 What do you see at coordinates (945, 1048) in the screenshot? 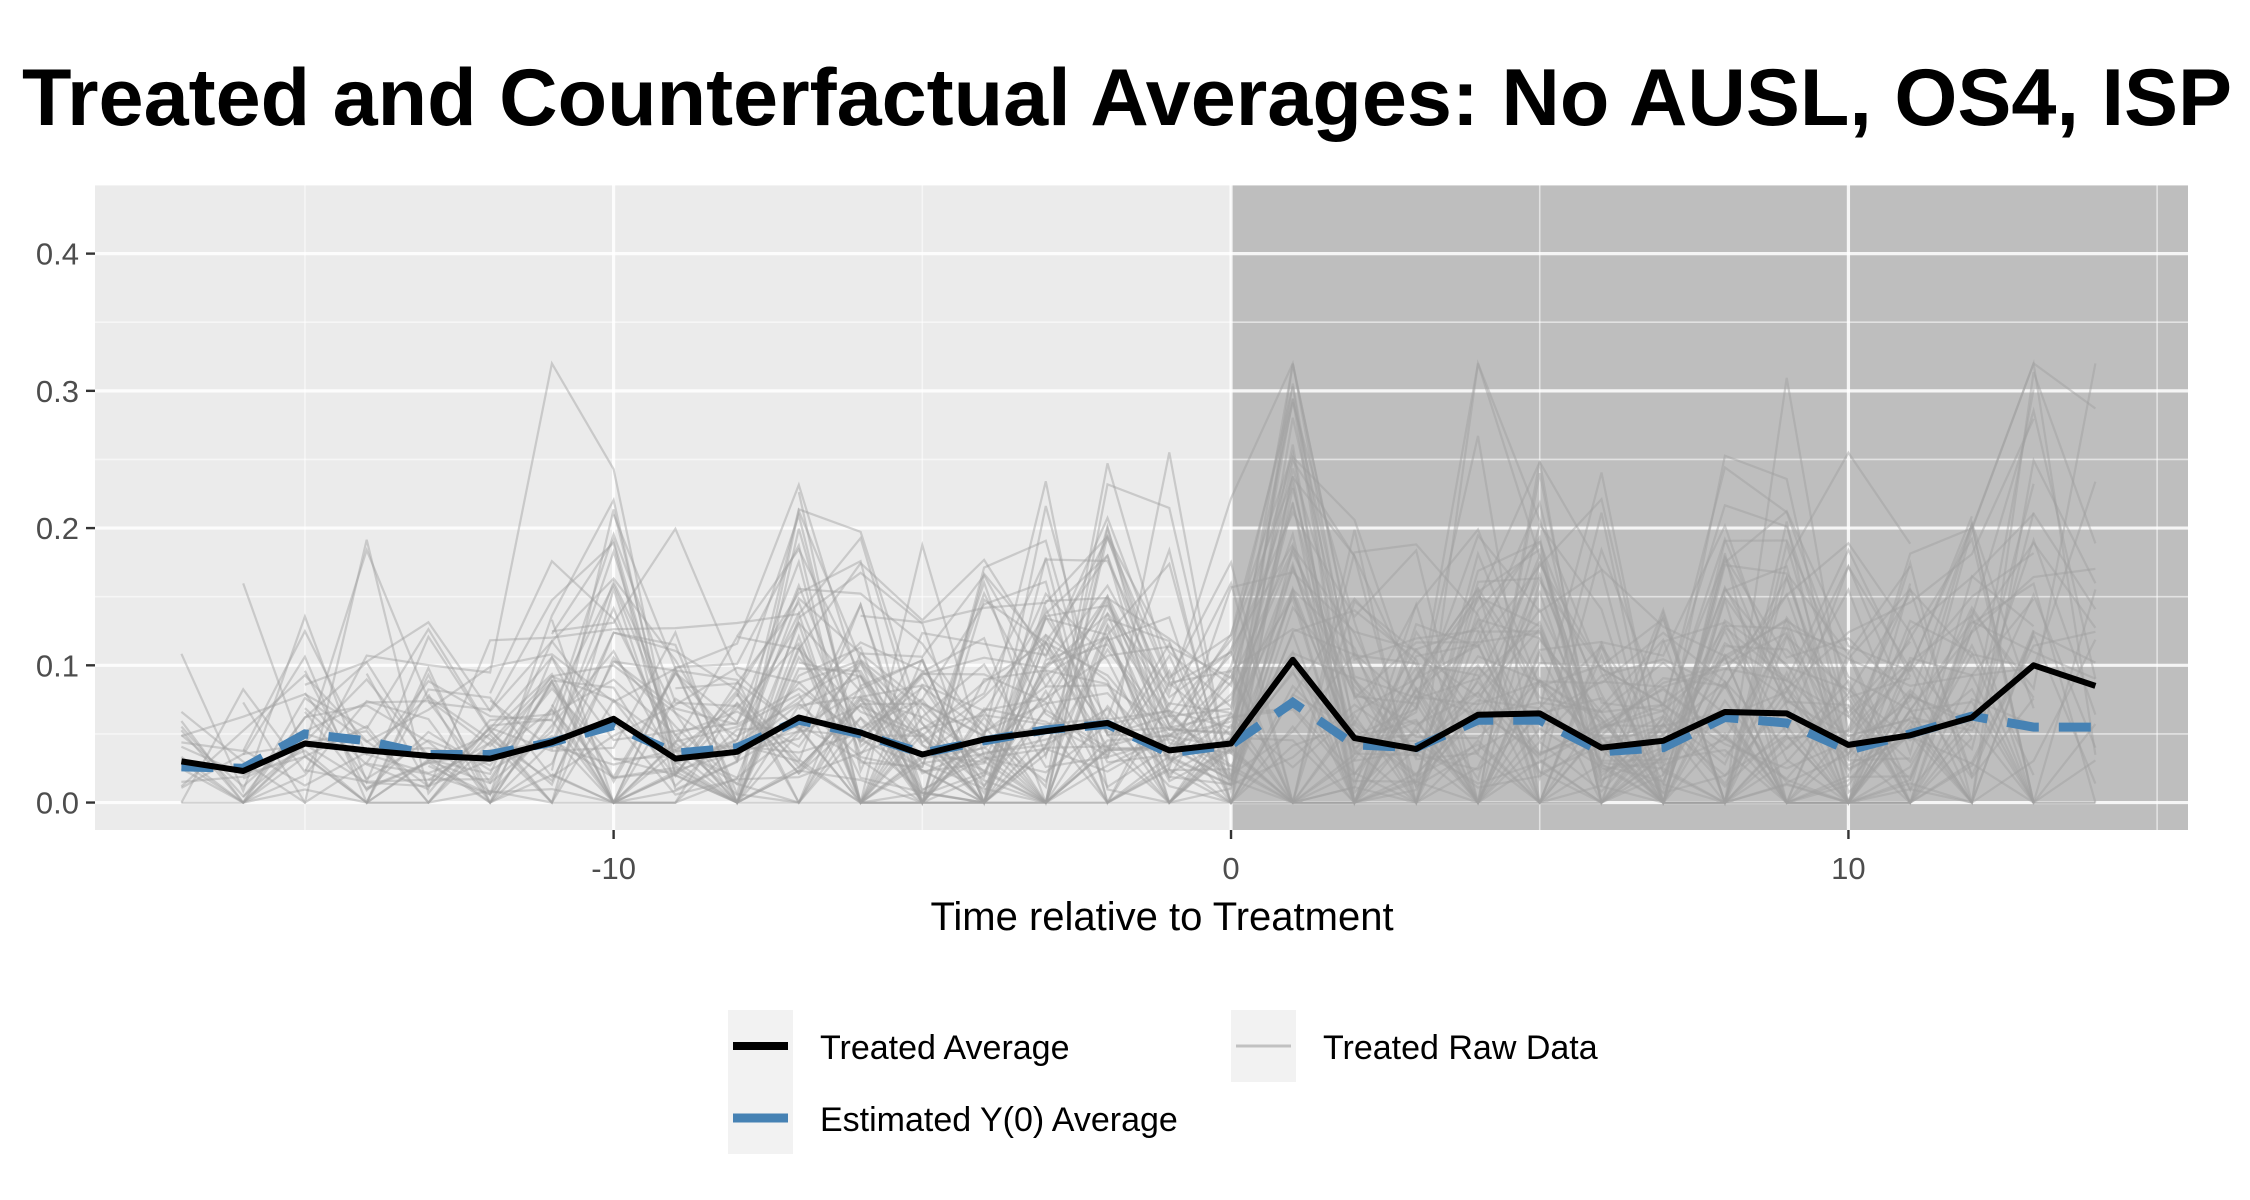
I see `legend-label-treated-average: Treated Average` at bounding box center [945, 1048].